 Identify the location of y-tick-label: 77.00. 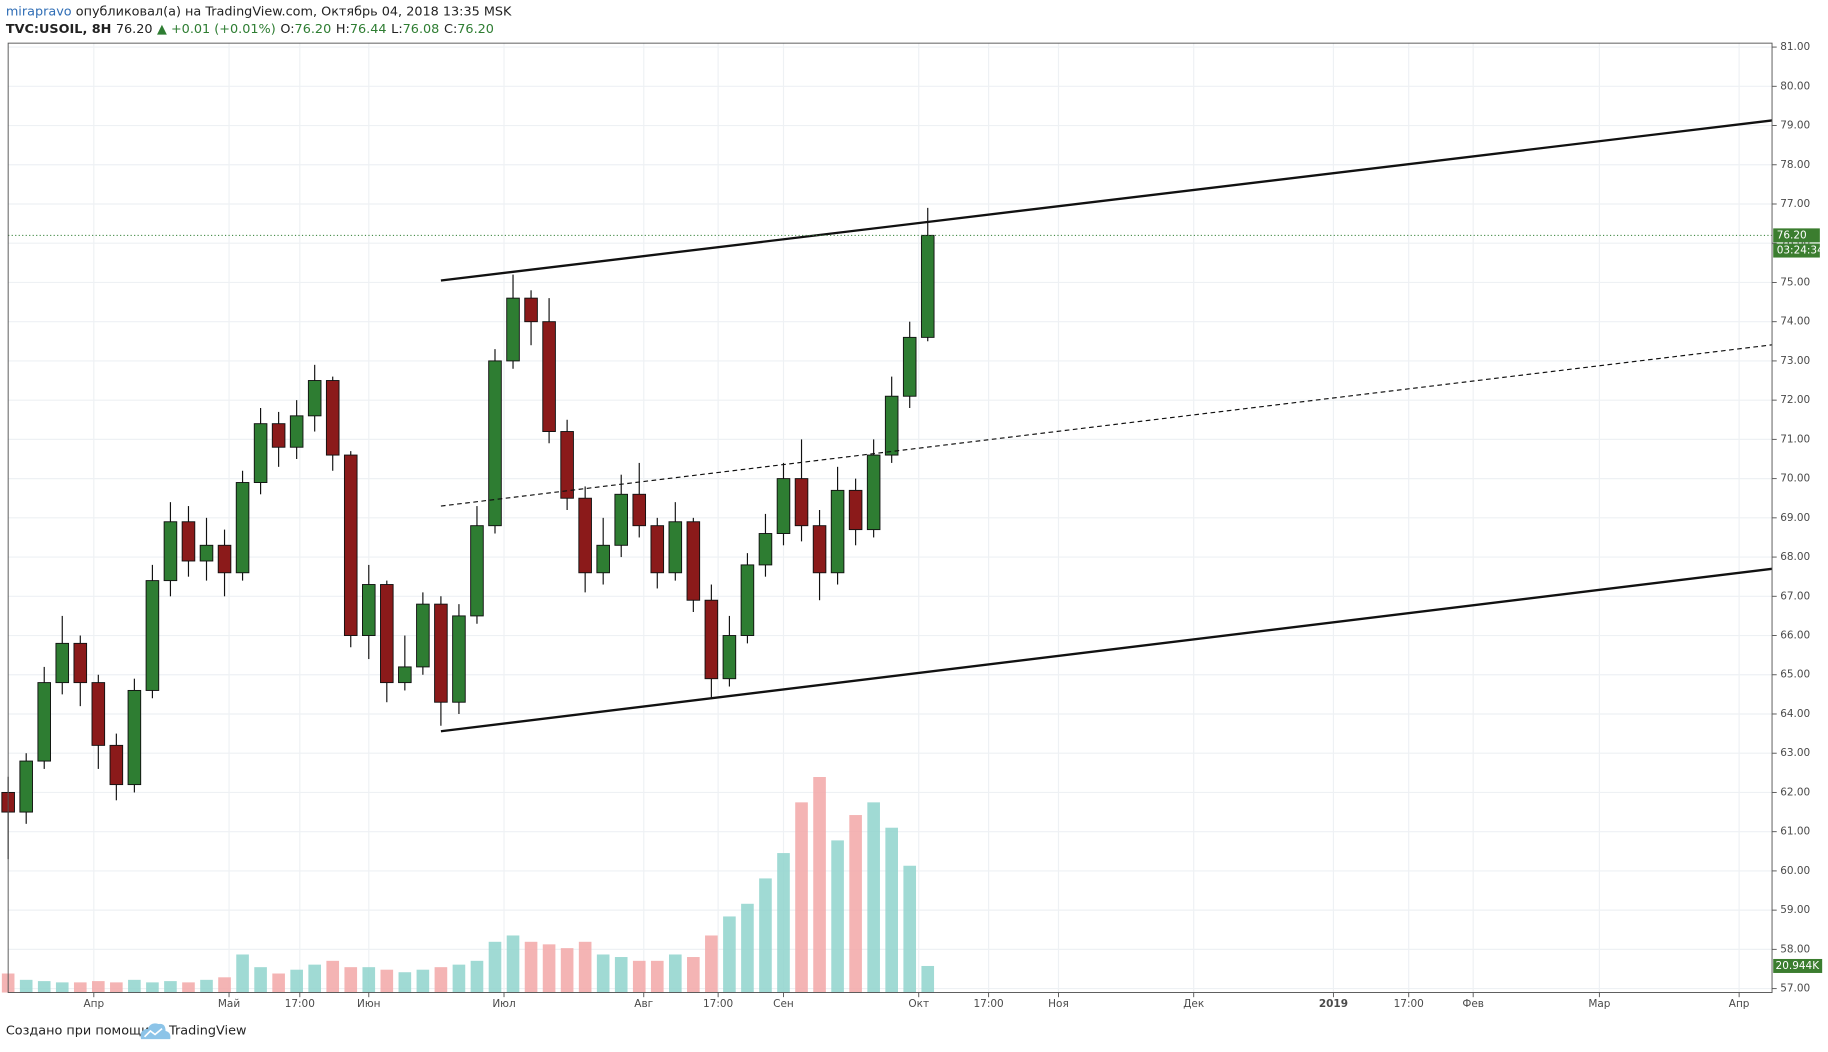
(1795, 204).